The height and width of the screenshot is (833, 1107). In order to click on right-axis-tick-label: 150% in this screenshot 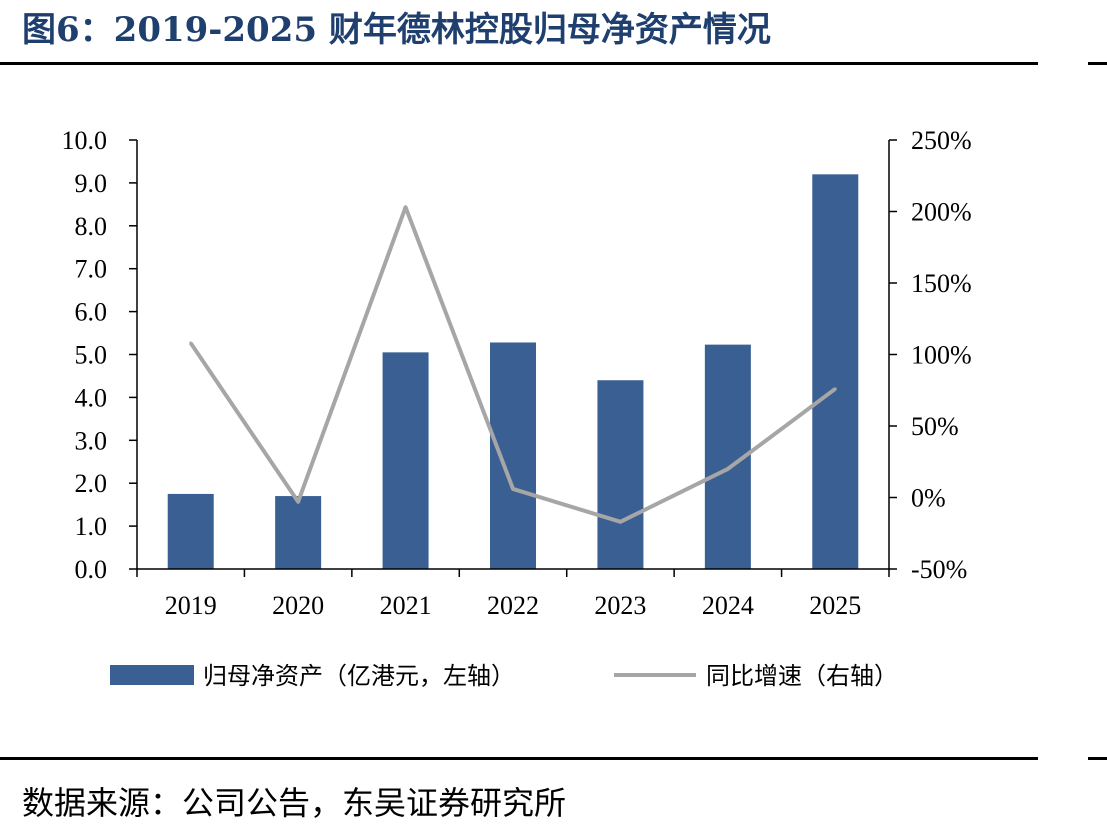, I will do `click(941, 283)`.